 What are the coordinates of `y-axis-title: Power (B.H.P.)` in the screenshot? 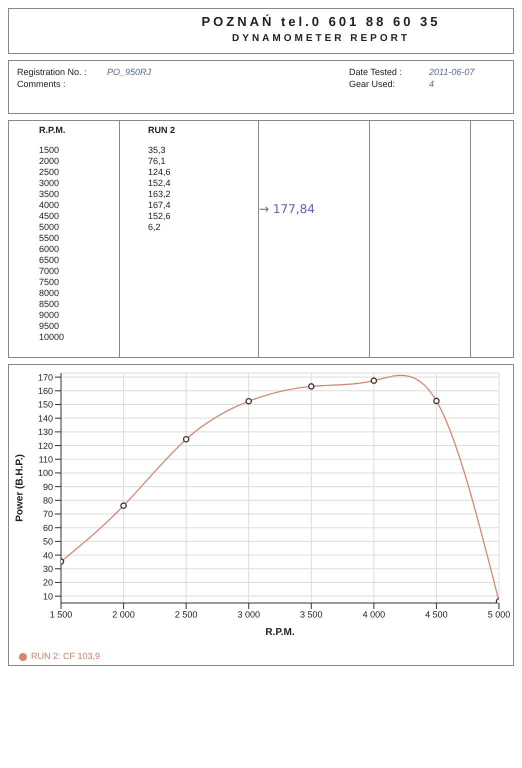 It's located at (20, 488).